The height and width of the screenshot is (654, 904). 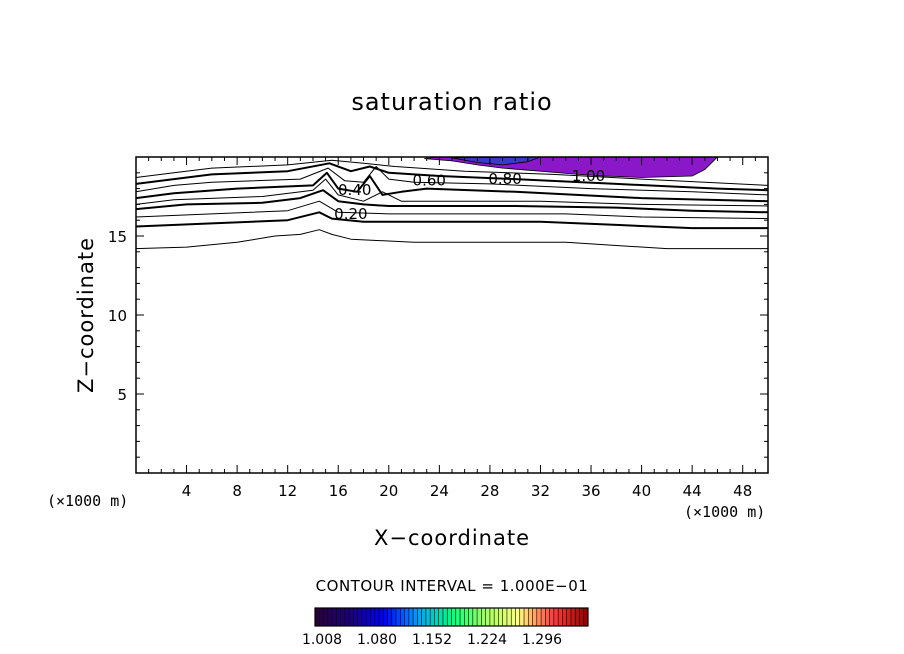 What do you see at coordinates (489, 491) in the screenshot?
I see `x-tick-label: 28` at bounding box center [489, 491].